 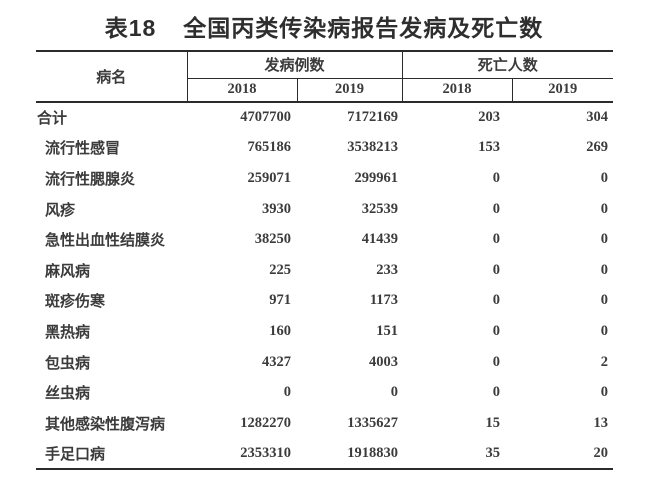 What do you see at coordinates (387, 269) in the screenshot?
I see `cases-2019-cell: 233` at bounding box center [387, 269].